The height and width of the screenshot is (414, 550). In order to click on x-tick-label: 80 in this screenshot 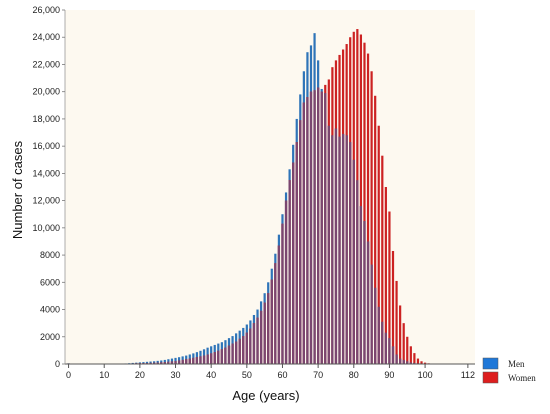, I will do `click(354, 375)`.